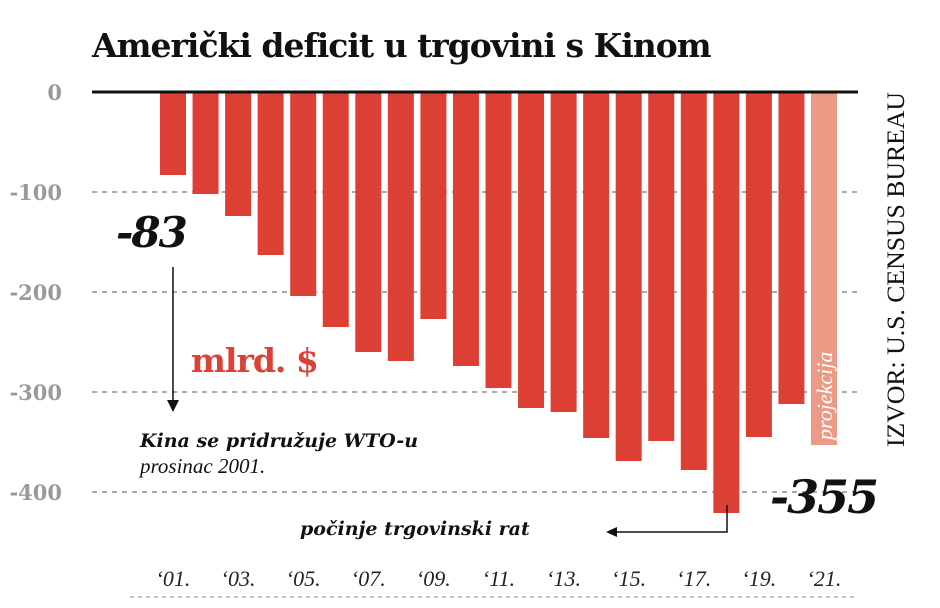  What do you see at coordinates (628, 276) in the screenshot?
I see `bar-2015` at bounding box center [628, 276].